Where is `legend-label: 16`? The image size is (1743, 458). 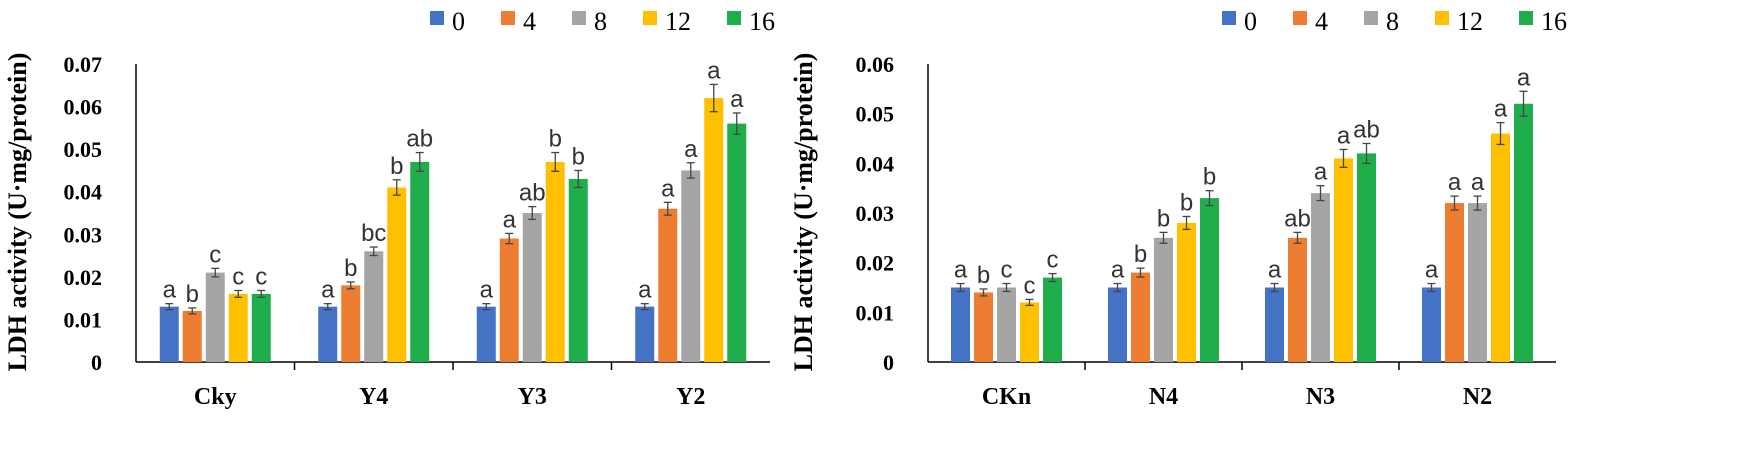 legend-label: 16 is located at coordinates (762, 21).